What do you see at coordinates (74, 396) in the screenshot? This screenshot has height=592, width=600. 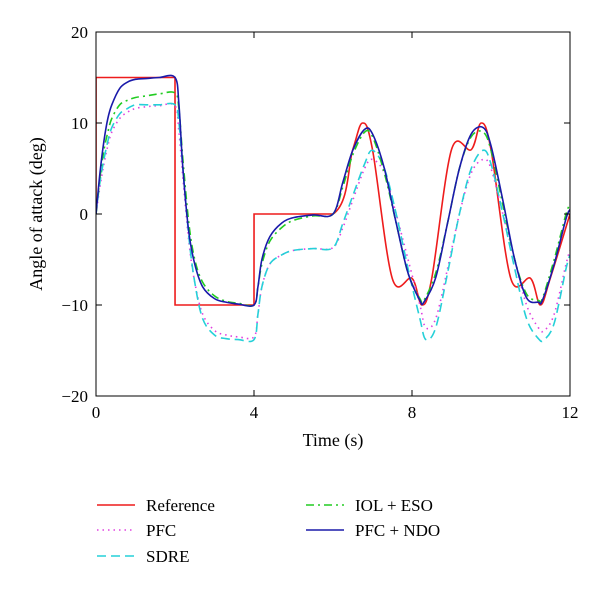 I see `y-tick-label: −20` at bounding box center [74, 396].